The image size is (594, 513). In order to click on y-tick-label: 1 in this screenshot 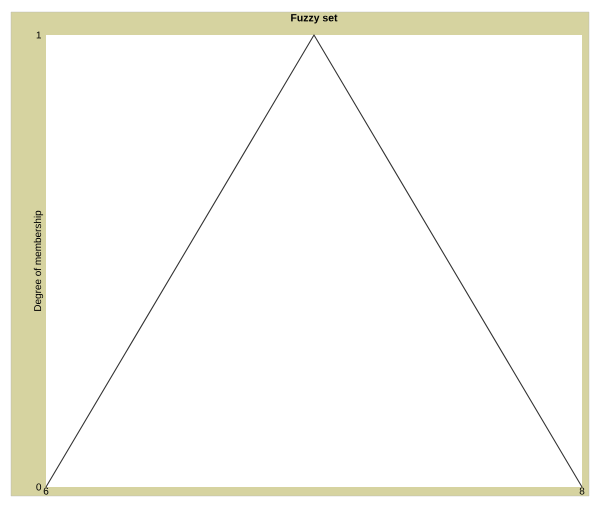, I will do `click(38, 35)`.